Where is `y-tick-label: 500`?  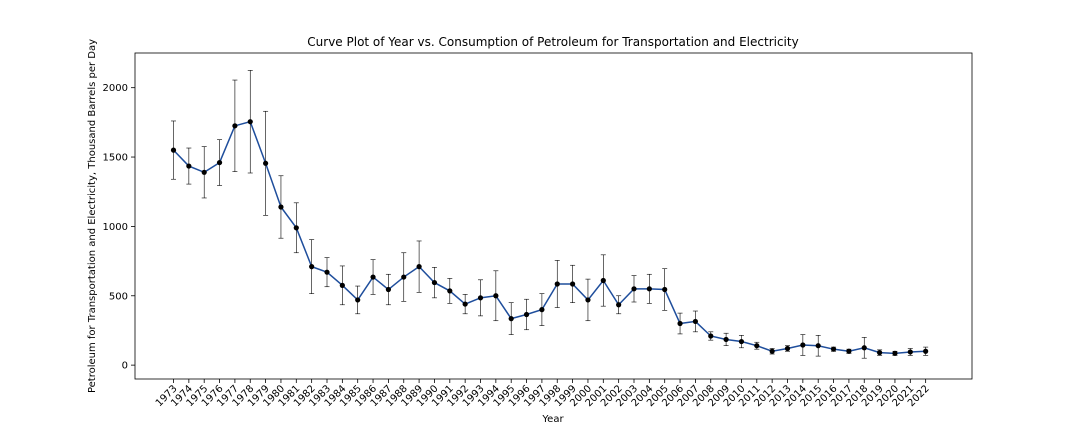
y-tick-label: 500 is located at coordinates (118, 296).